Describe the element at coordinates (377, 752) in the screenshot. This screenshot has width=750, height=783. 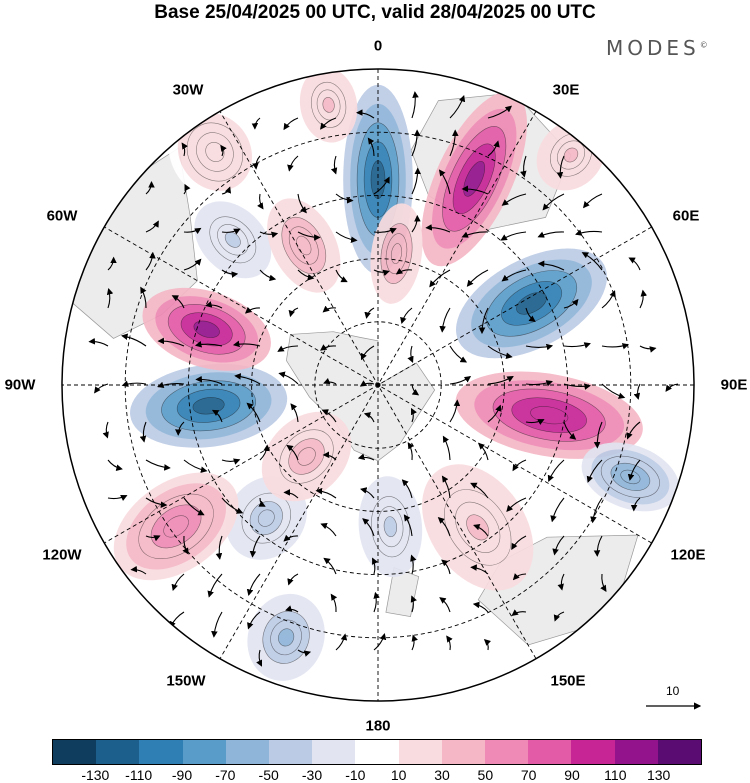
I see `colorbar` at that location.